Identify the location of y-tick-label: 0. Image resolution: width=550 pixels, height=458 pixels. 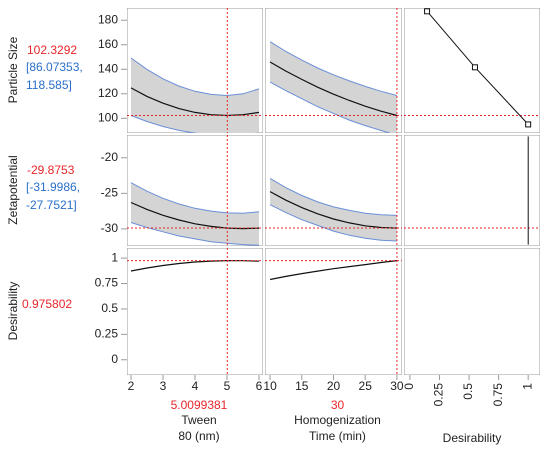
(114, 359).